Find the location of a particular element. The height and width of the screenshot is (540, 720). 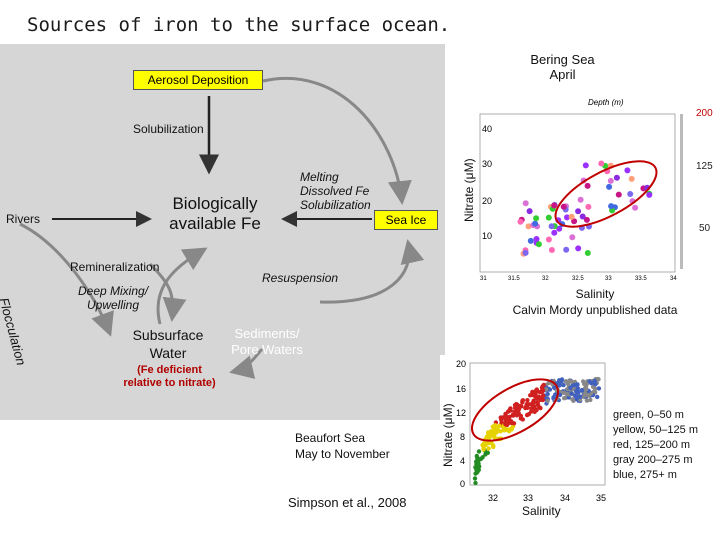

bering-xtick-1: 31 is located at coordinates (483, 279).